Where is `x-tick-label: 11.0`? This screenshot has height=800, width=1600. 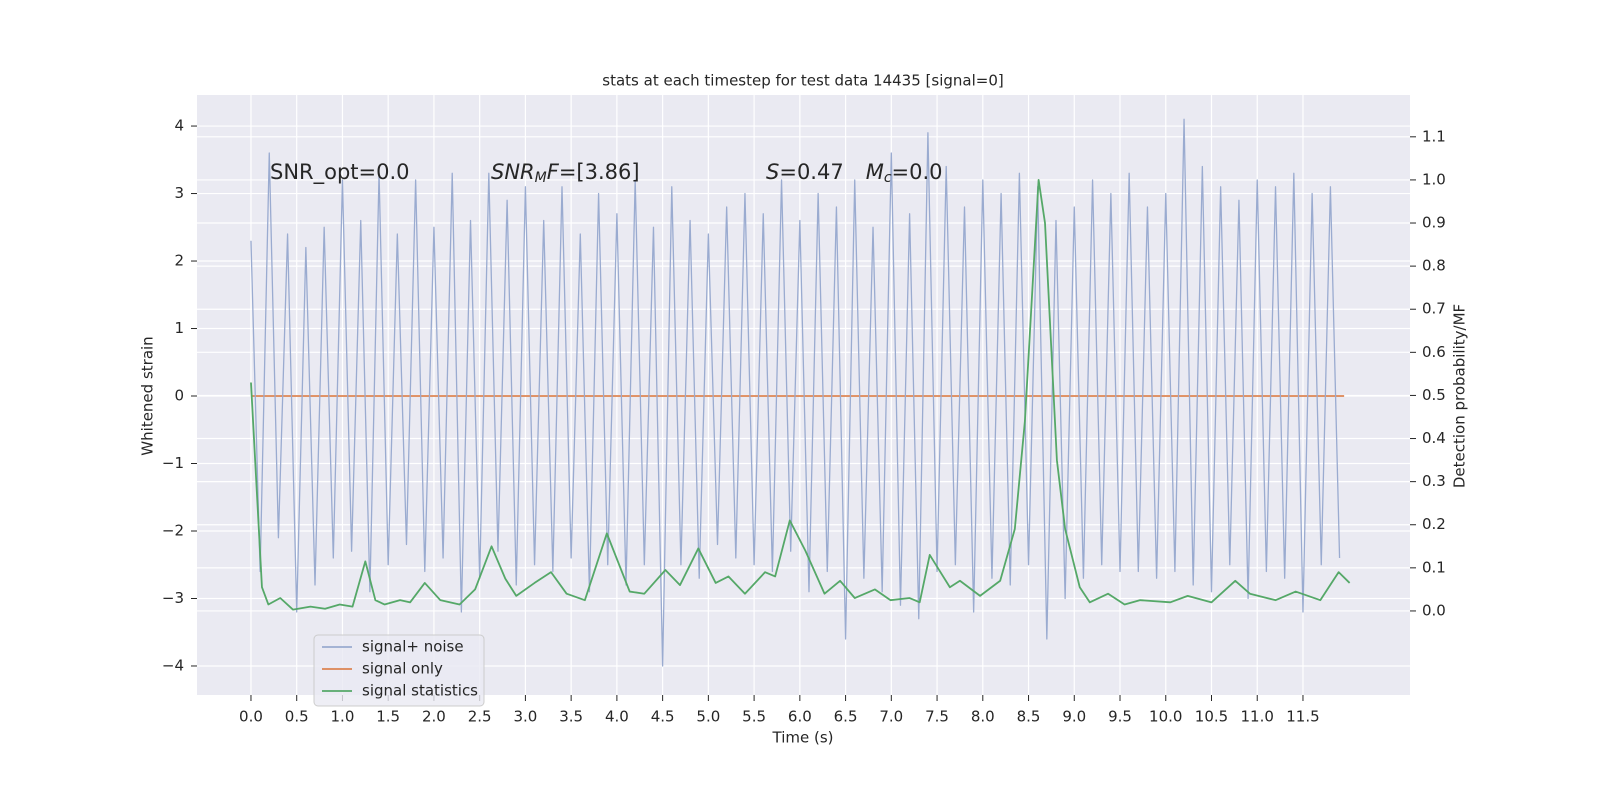
x-tick-label: 11.0 is located at coordinates (1257, 717).